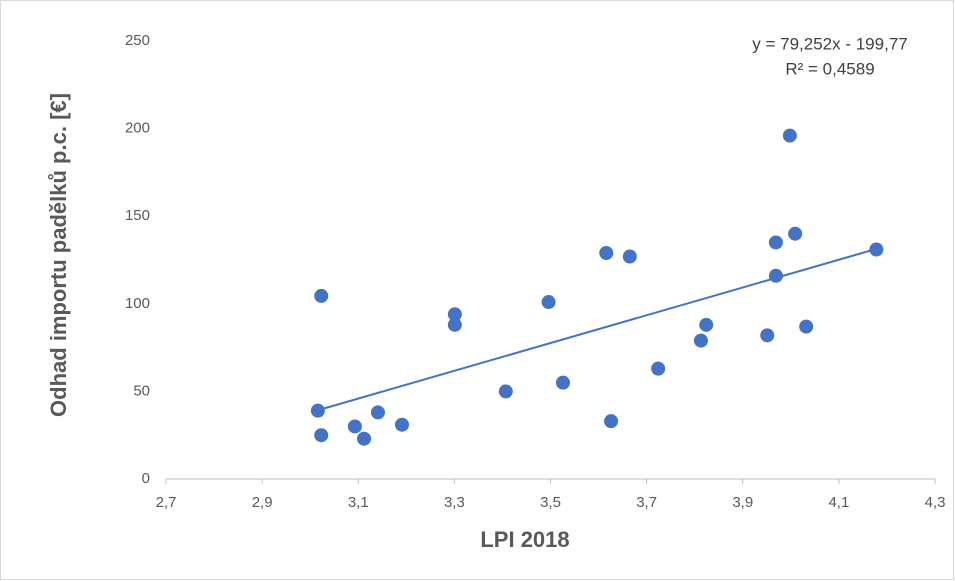  I want to click on y-axis-title: Odhad importu padělků p.c. [€], so click(58, 255).